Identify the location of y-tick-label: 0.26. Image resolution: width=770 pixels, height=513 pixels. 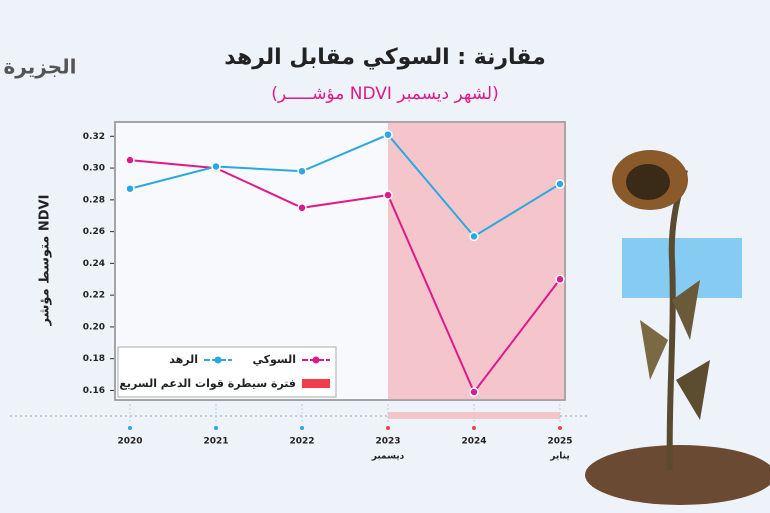
(94, 232).